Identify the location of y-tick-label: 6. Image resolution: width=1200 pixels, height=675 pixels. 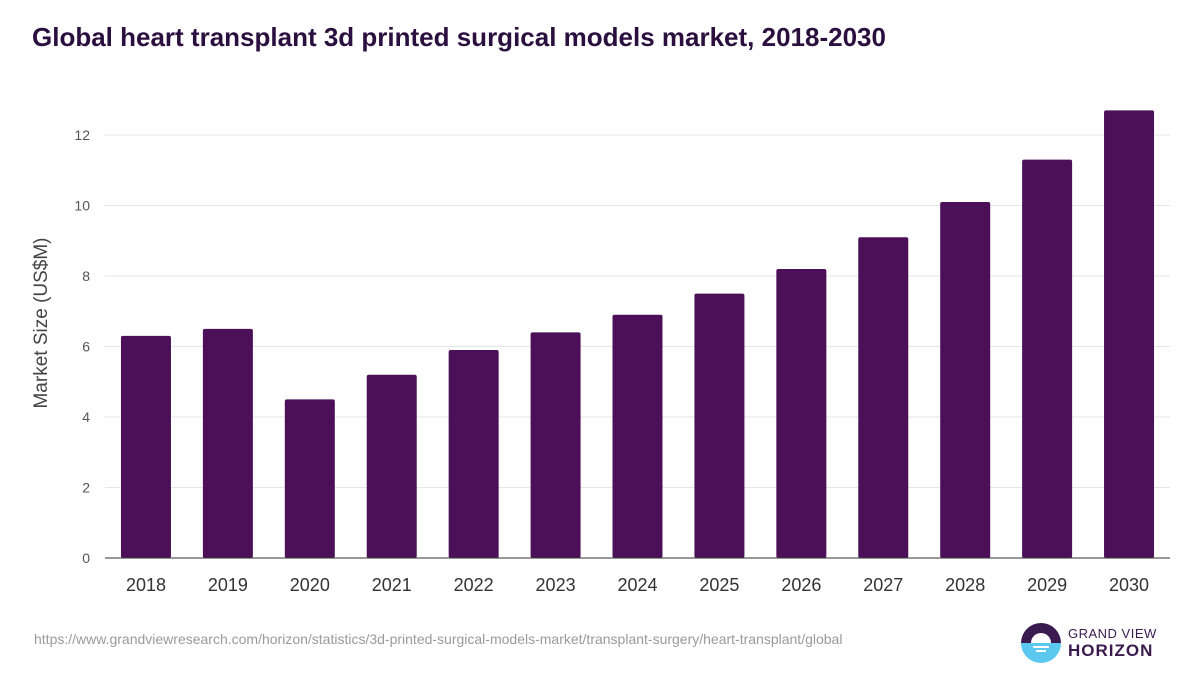
(86, 347).